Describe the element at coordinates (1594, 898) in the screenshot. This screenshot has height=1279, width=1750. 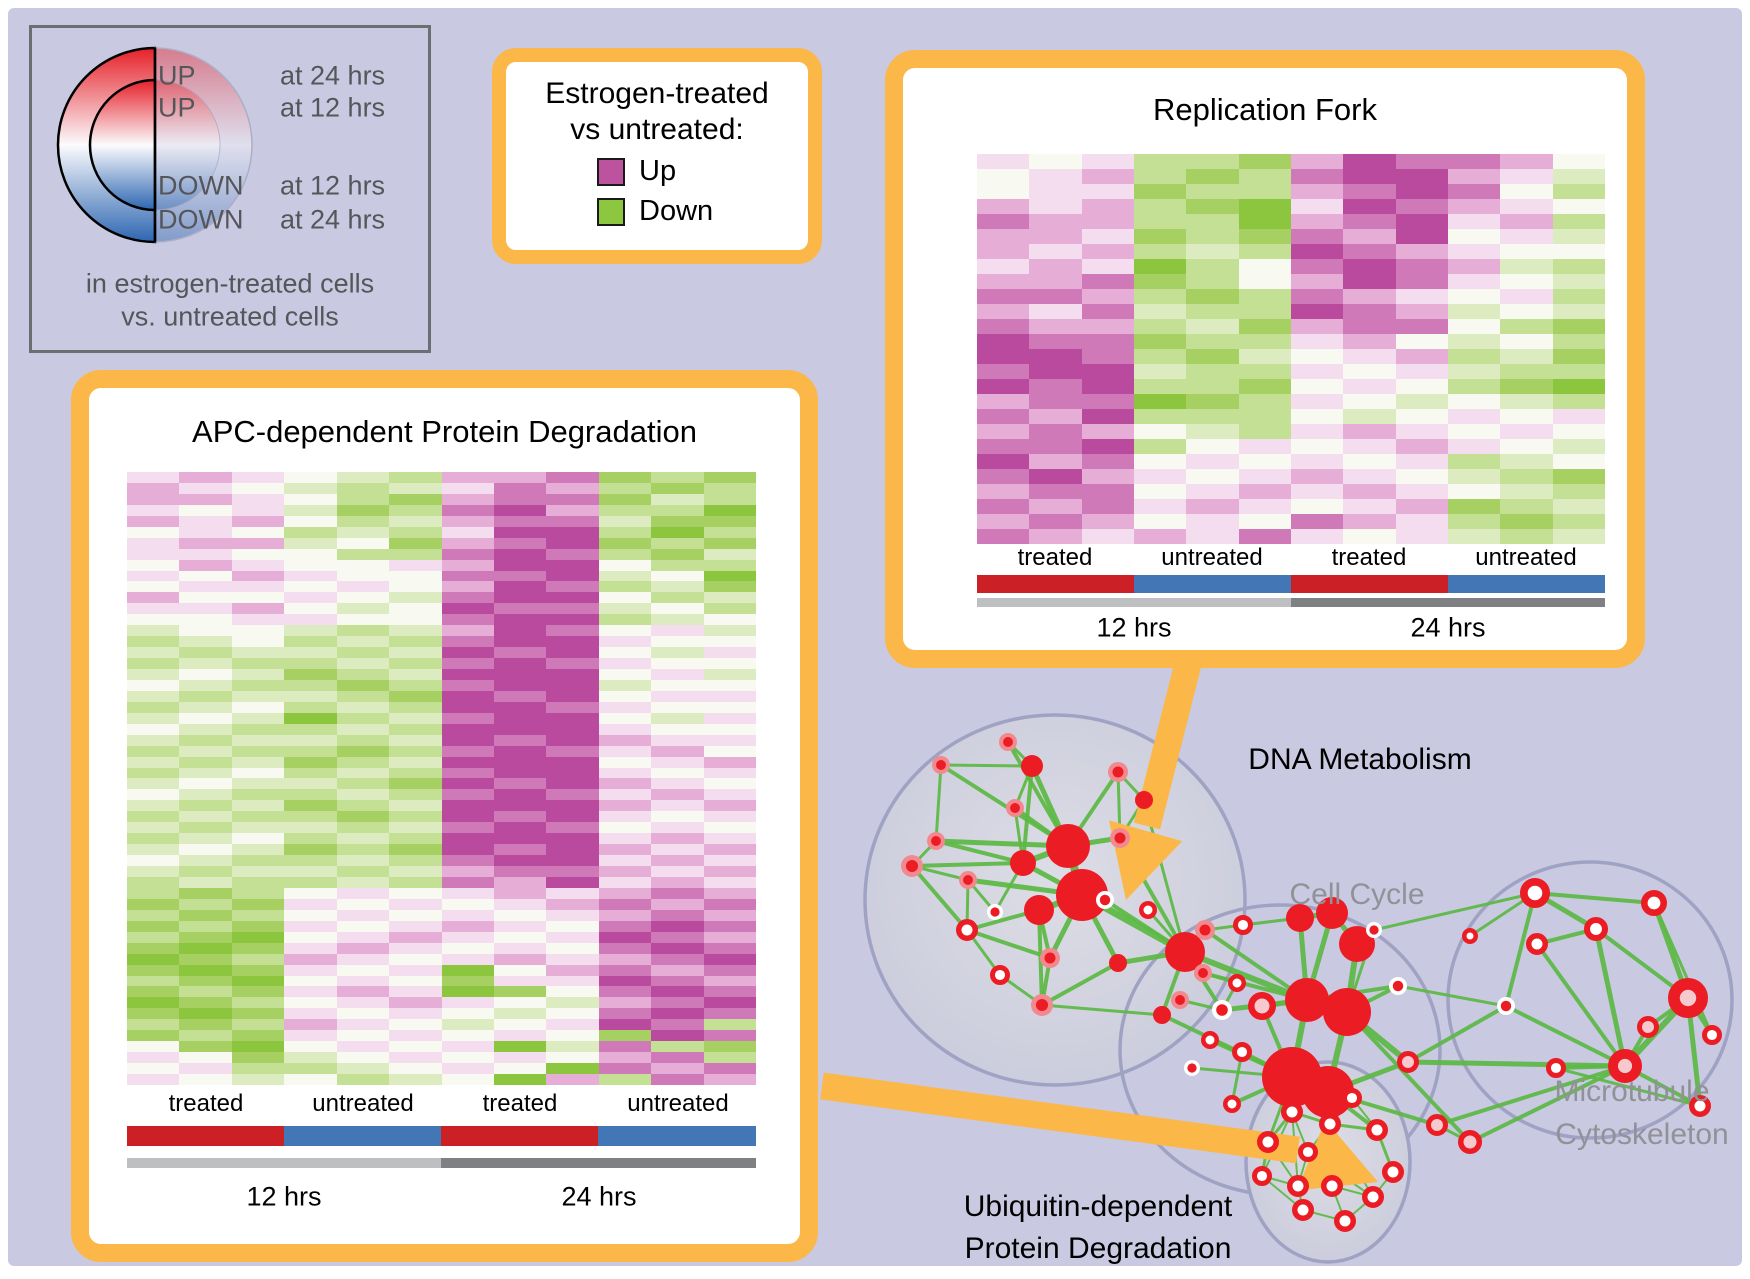
I see `network-edge` at that location.